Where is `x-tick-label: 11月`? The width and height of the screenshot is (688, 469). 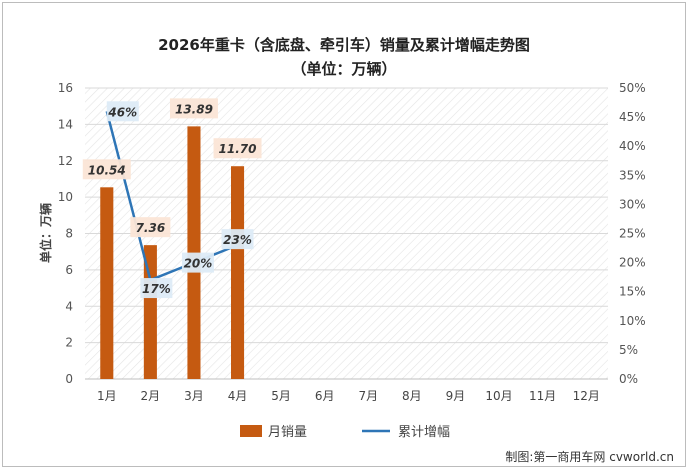
x-tick-label: 11月 is located at coordinates (542, 396).